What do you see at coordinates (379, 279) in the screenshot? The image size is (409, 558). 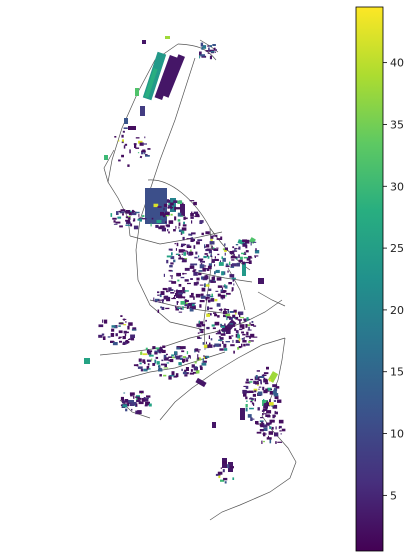 I see `colorbar: 5 10 15 20 25 30 35 40` at bounding box center [379, 279].